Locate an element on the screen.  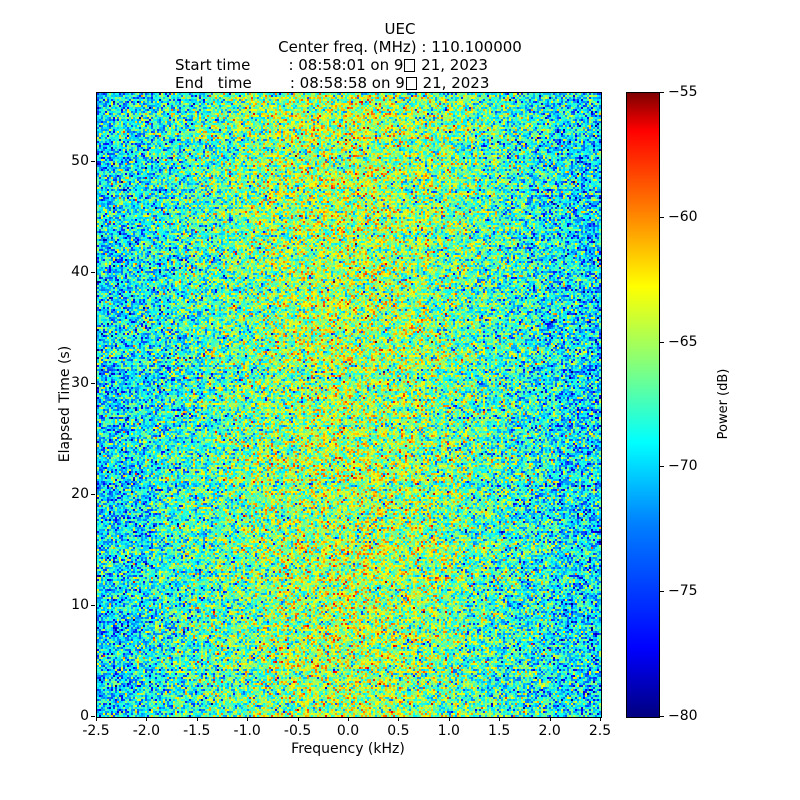
colorbar-tick-label: −65 is located at coordinates (683, 341).